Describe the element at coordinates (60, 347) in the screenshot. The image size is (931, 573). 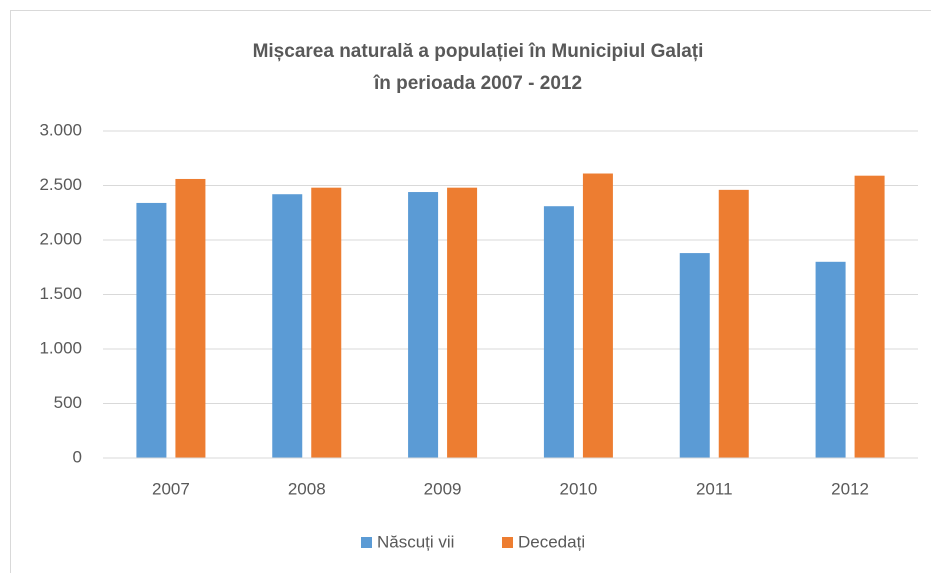
I see `y-tick-label: 1.000` at that location.